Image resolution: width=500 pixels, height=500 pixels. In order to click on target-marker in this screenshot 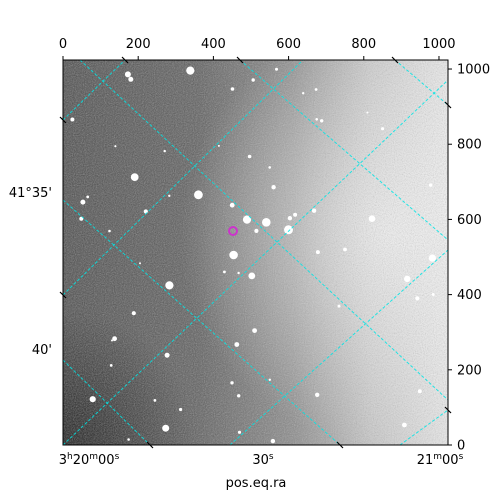, I will do `click(233, 231)`.